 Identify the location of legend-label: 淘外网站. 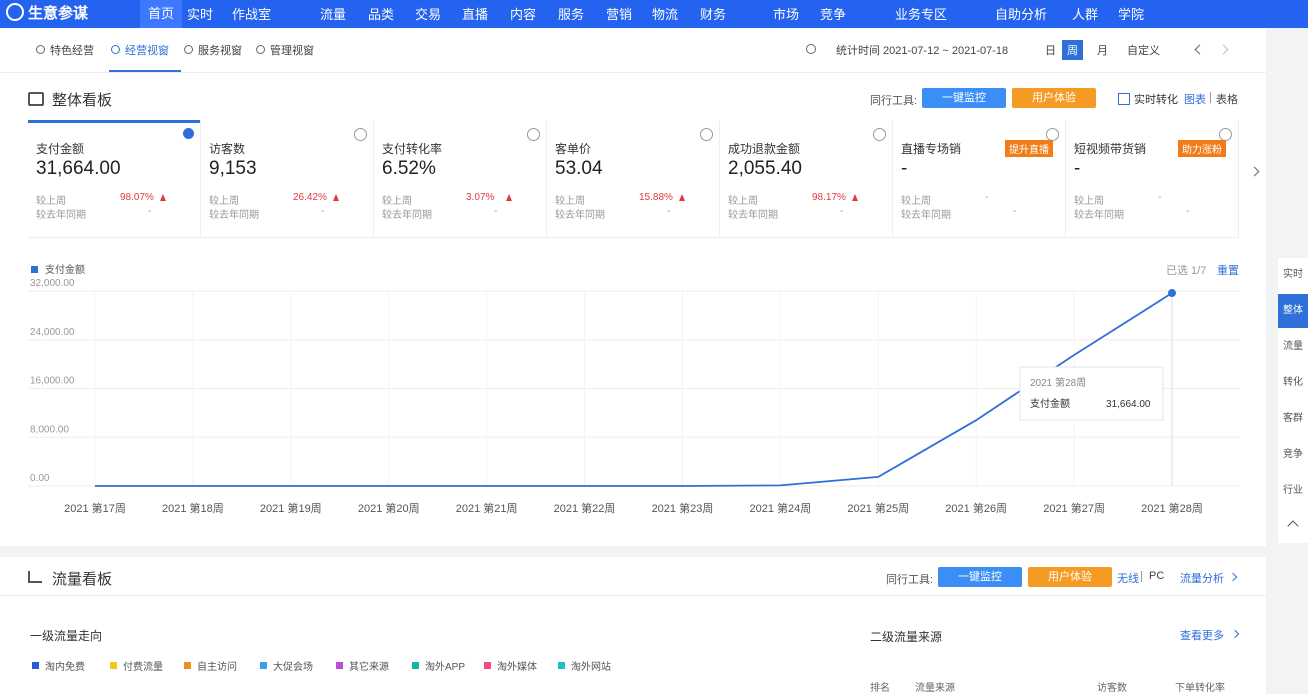
(591, 667).